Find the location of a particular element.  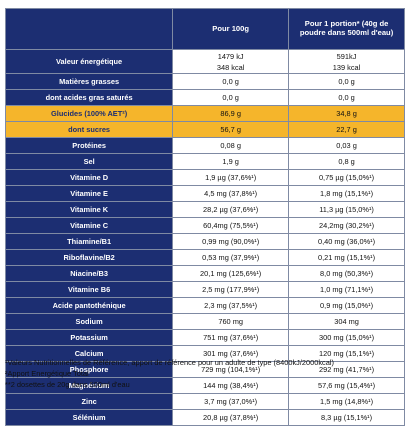

value-line: 120 mg (15,1%¹) is located at coordinates (347, 353).